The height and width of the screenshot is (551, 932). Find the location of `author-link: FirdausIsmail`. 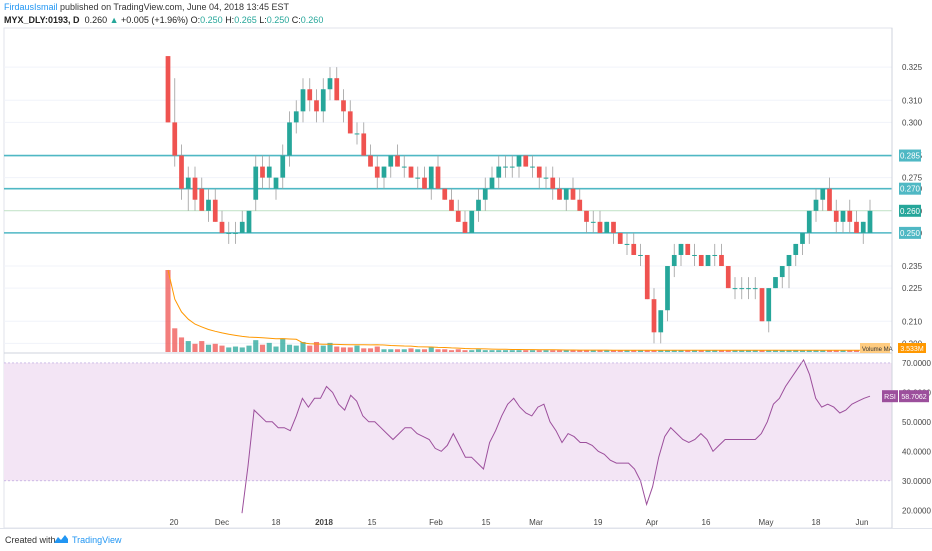

author-link: FirdausIsmail is located at coordinates (31, 7).